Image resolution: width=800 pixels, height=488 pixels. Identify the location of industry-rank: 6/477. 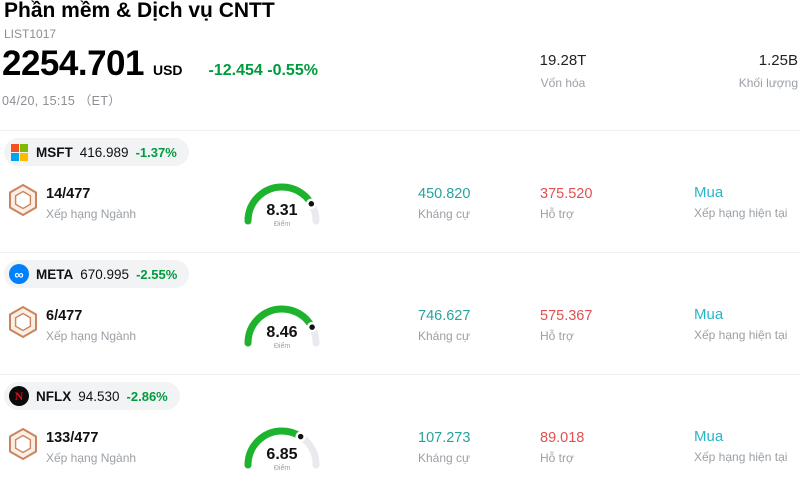
(64, 316).